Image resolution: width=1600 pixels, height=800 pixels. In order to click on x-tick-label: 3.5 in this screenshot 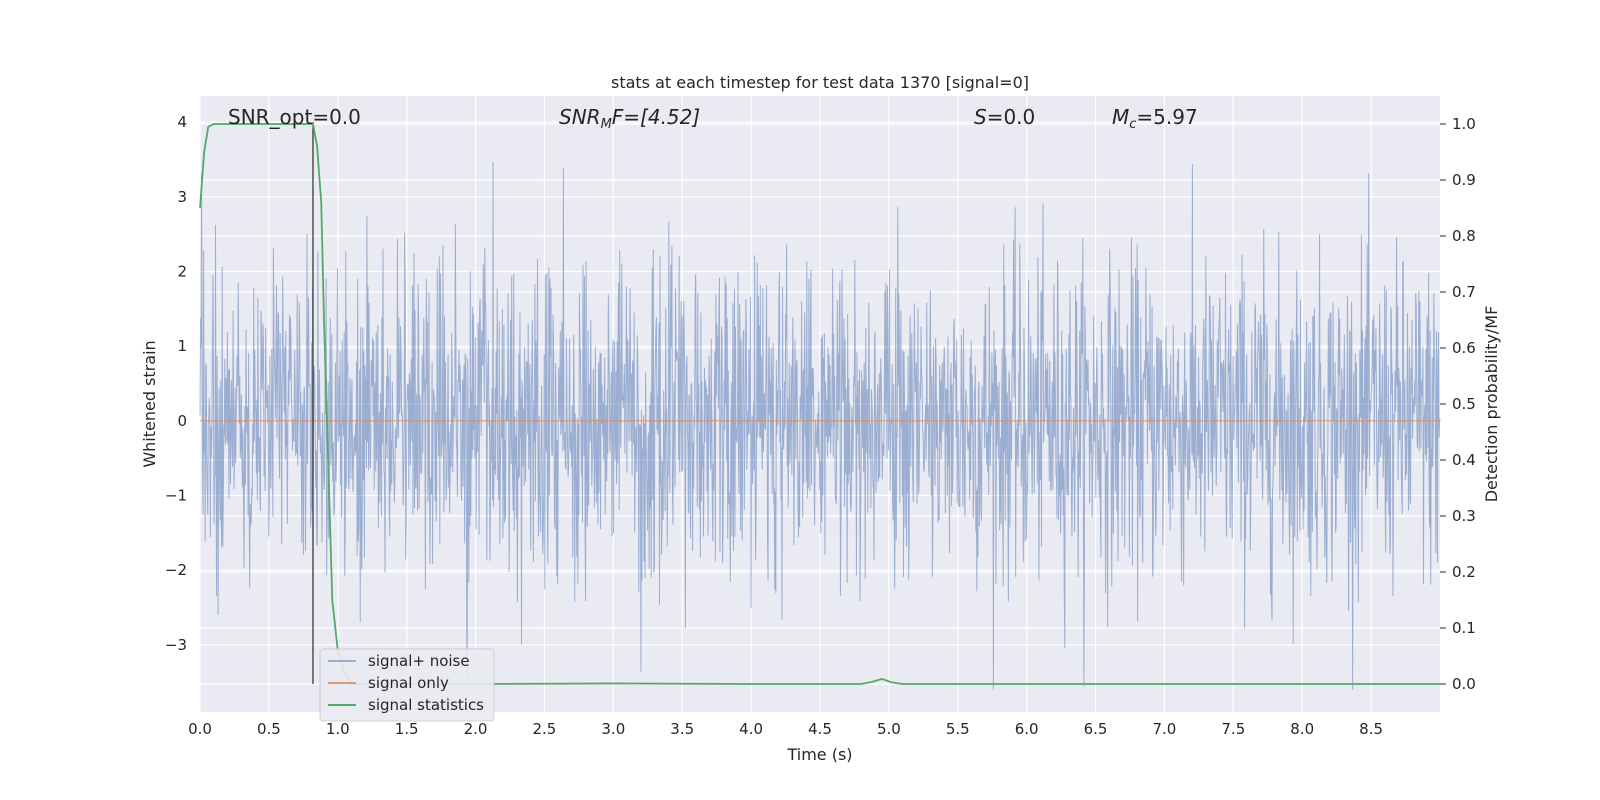, I will do `click(682, 729)`.